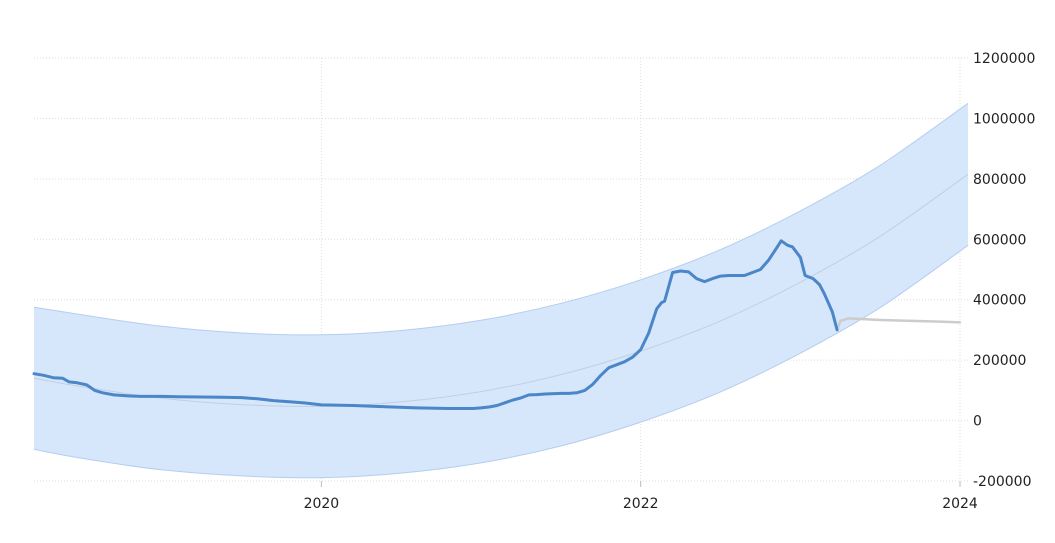  Describe the element at coordinates (999, 240) in the screenshot. I see `y-tick-label: 600000` at that location.